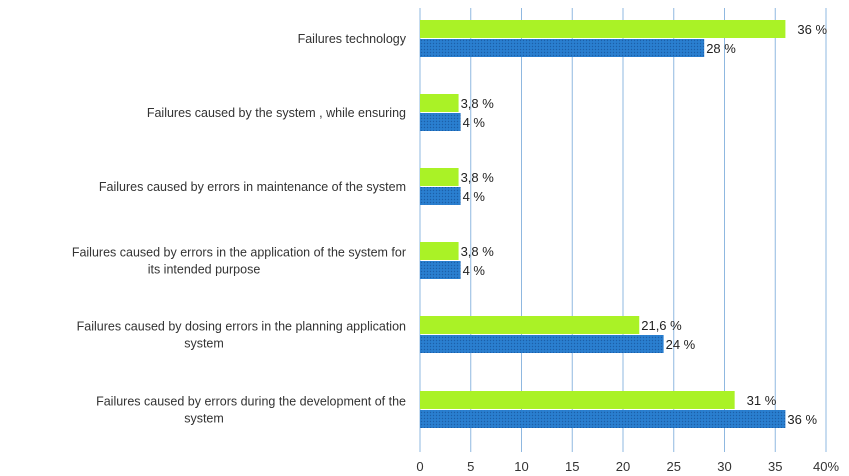 This screenshot has width=849, height=476. I want to click on x-tick-label: 35, so click(775, 466).